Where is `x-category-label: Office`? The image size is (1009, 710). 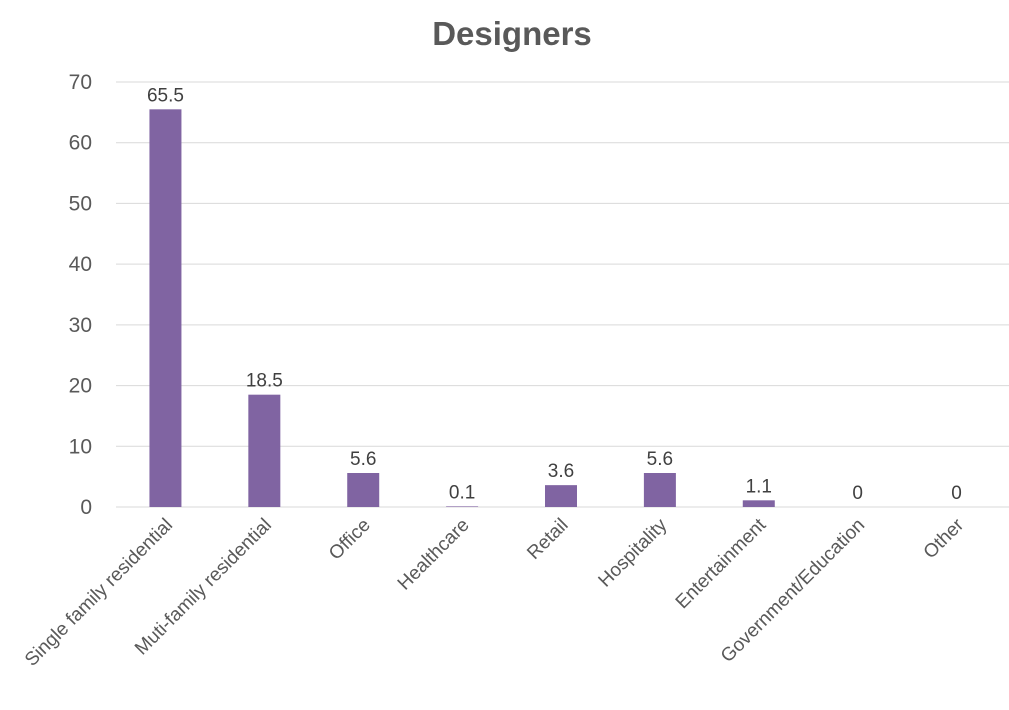
x-category-label: Office is located at coordinates (350, 540).